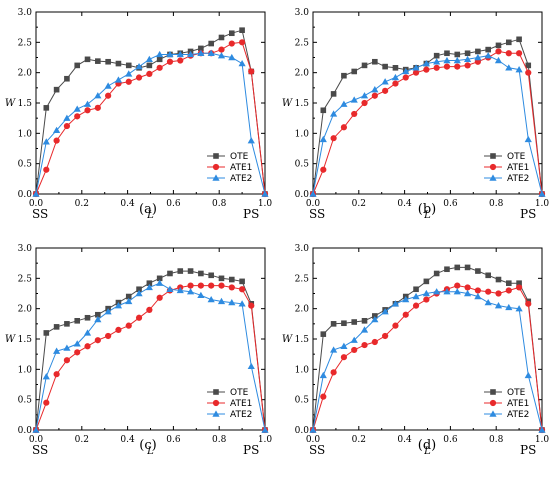 This screenshot has width=550, height=484. I want to click on y-tick-label: 0.0, so click(302, 431).